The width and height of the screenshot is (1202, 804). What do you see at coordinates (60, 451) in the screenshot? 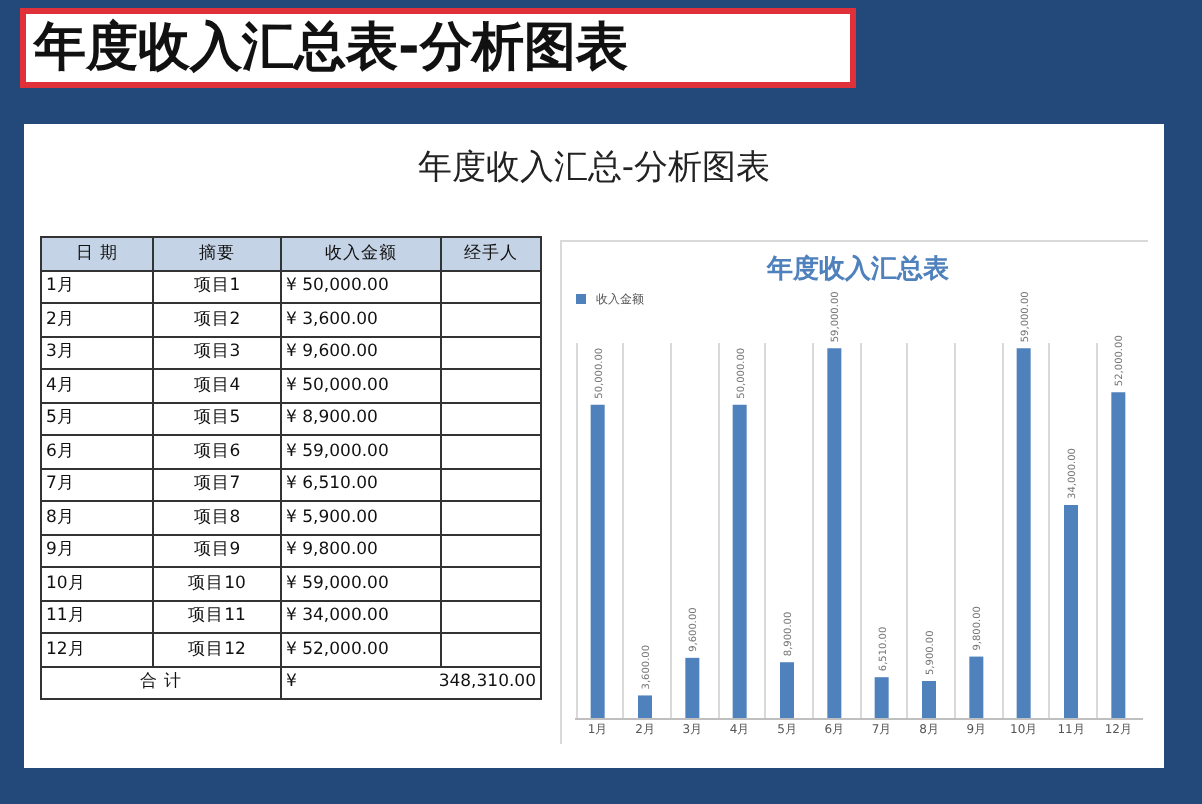
I see `category-label: 6月` at bounding box center [60, 451].